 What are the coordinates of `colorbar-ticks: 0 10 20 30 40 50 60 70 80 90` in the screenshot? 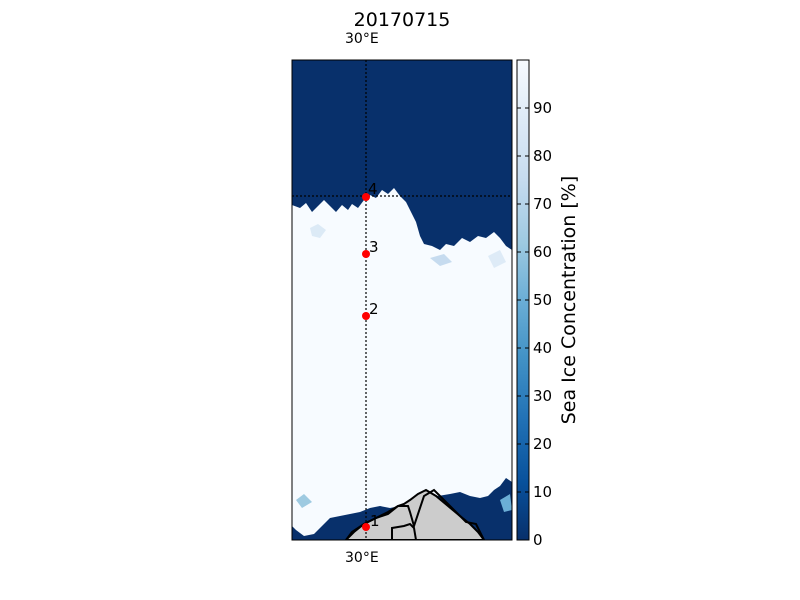 It's located at (534, 324).